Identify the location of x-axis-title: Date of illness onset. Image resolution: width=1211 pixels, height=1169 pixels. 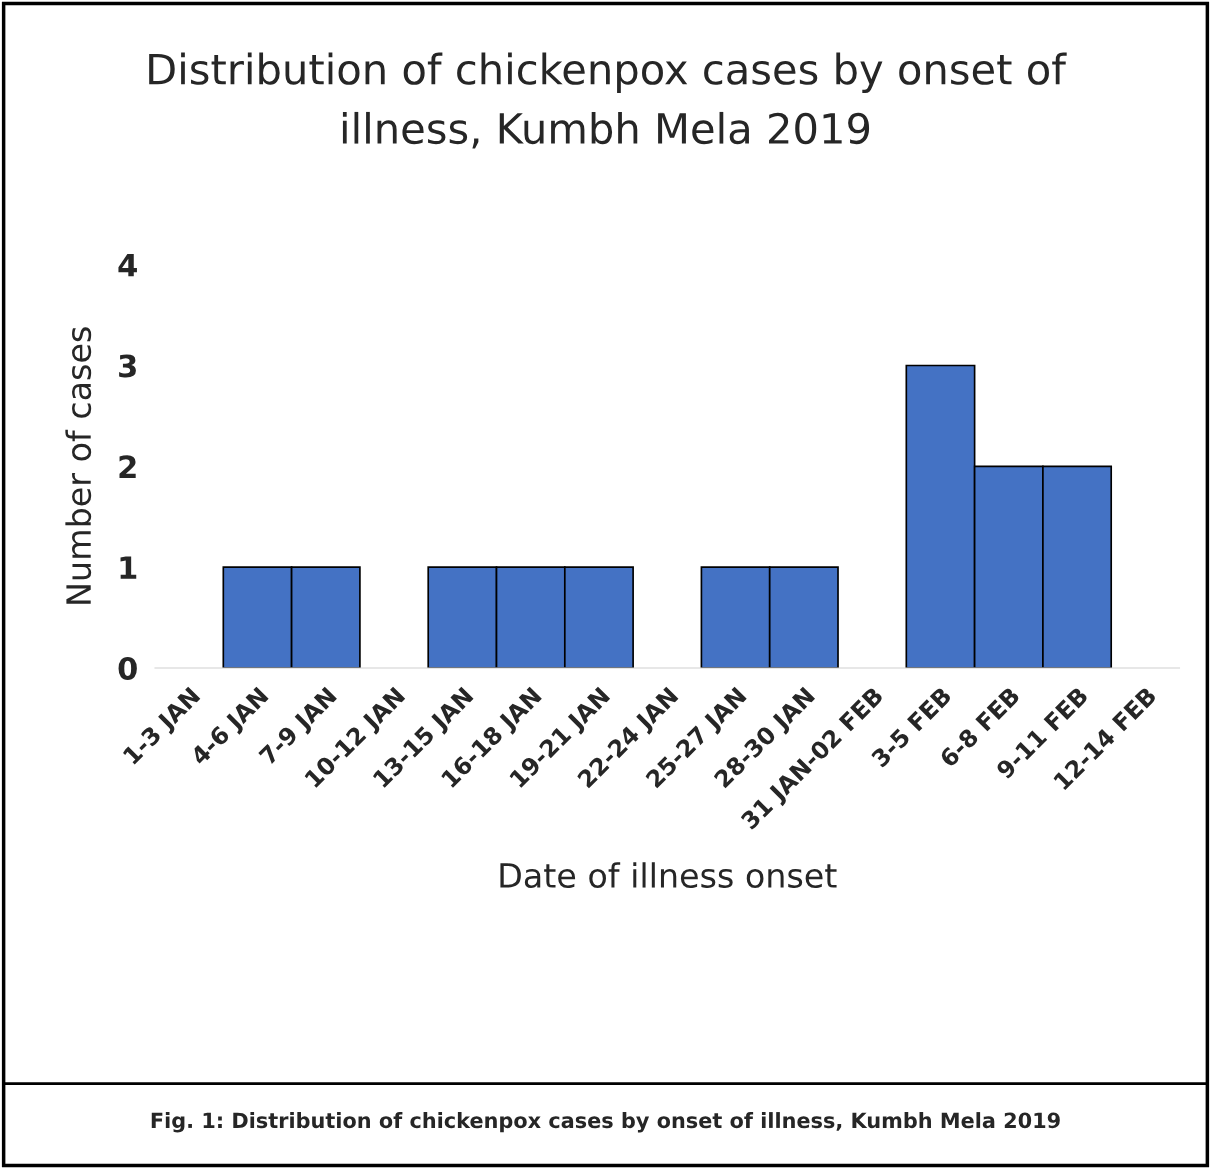
(668, 875).